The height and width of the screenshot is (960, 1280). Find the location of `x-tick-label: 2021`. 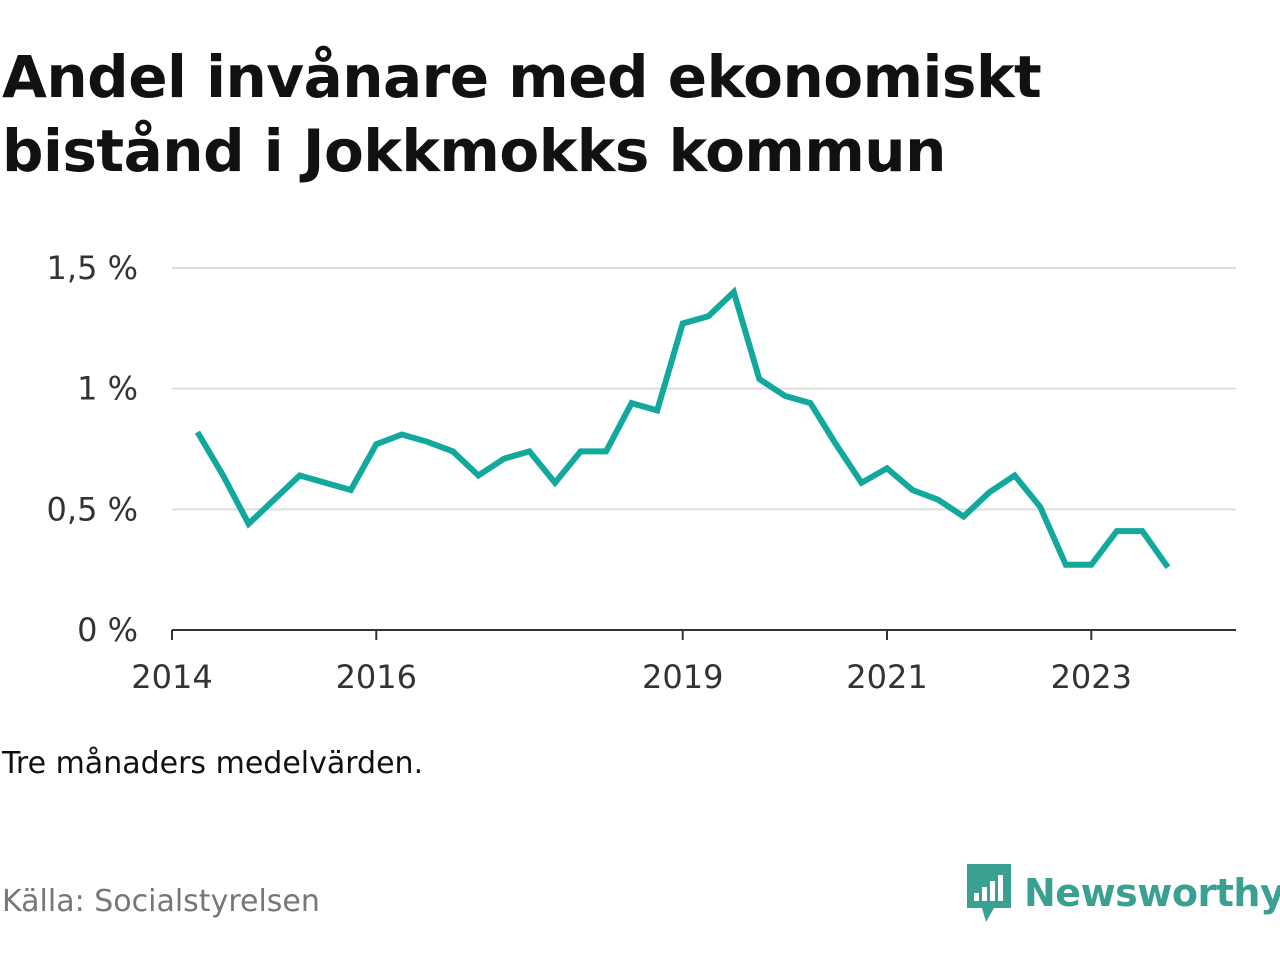

x-tick-label: 2021 is located at coordinates (886, 677).